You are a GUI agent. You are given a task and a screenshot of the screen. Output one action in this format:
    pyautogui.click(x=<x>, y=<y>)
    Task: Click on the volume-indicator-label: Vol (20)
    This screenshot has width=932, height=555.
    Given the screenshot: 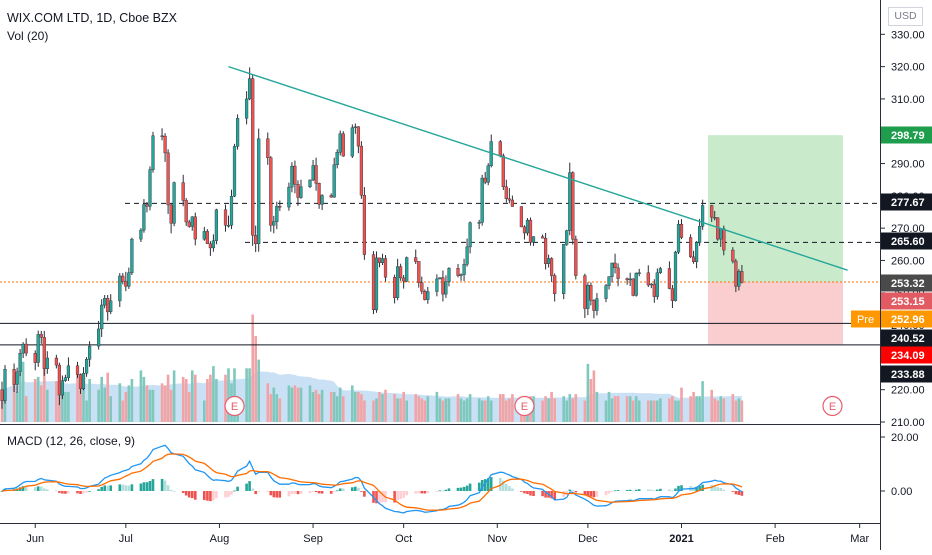 What is the action you would take?
    pyautogui.click(x=28, y=36)
    